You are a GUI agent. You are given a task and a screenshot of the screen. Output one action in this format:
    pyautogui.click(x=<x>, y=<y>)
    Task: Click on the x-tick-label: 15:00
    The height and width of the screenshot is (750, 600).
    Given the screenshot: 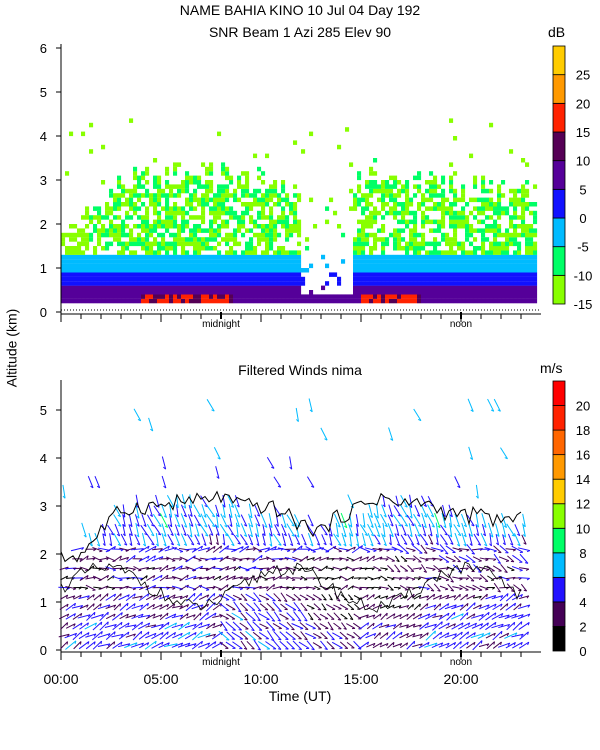 What is the action you would take?
    pyautogui.click(x=360, y=679)
    